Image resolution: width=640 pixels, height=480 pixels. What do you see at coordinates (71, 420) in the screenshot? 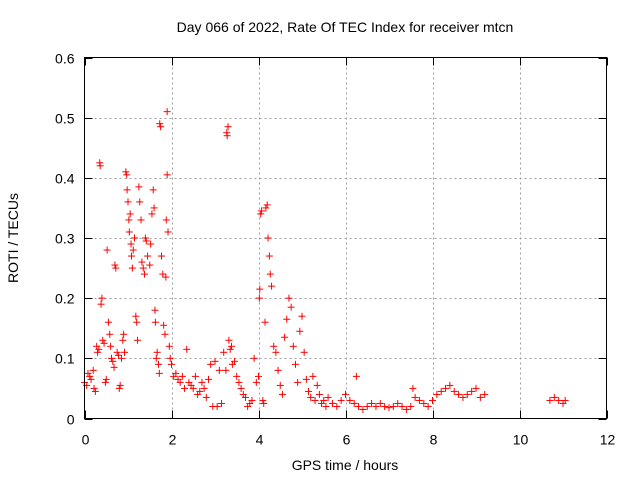
I see `y-tick-label: 0` at bounding box center [71, 420].